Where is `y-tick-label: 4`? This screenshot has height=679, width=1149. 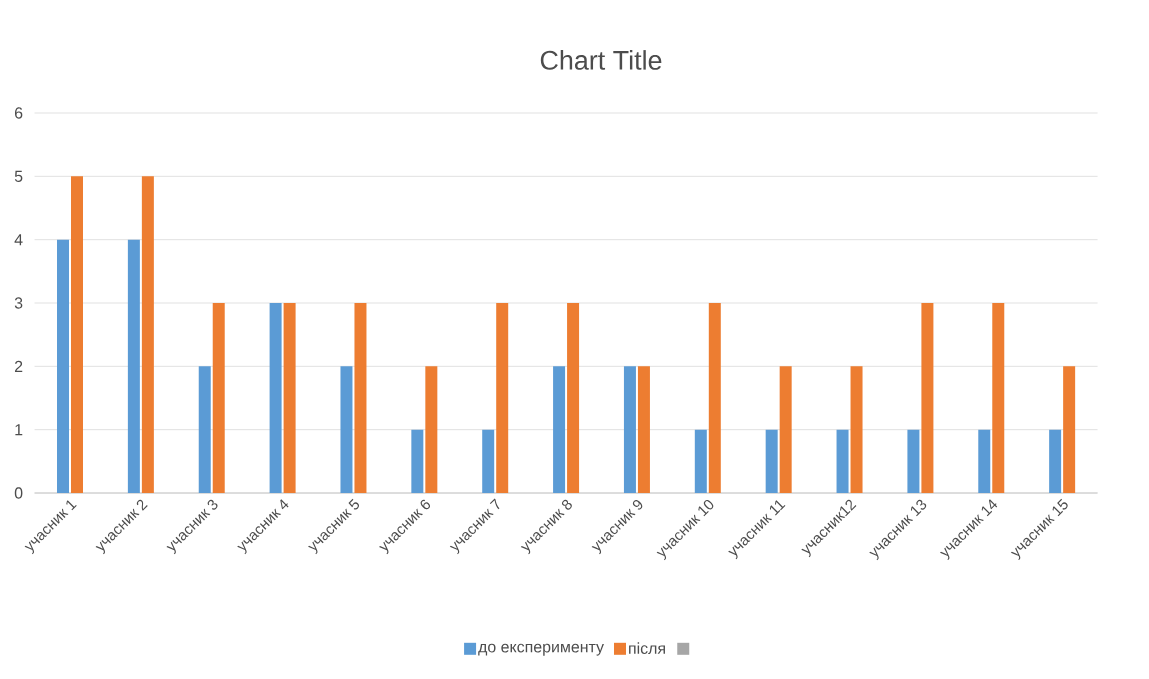 y-tick-label: 4 is located at coordinates (18, 240).